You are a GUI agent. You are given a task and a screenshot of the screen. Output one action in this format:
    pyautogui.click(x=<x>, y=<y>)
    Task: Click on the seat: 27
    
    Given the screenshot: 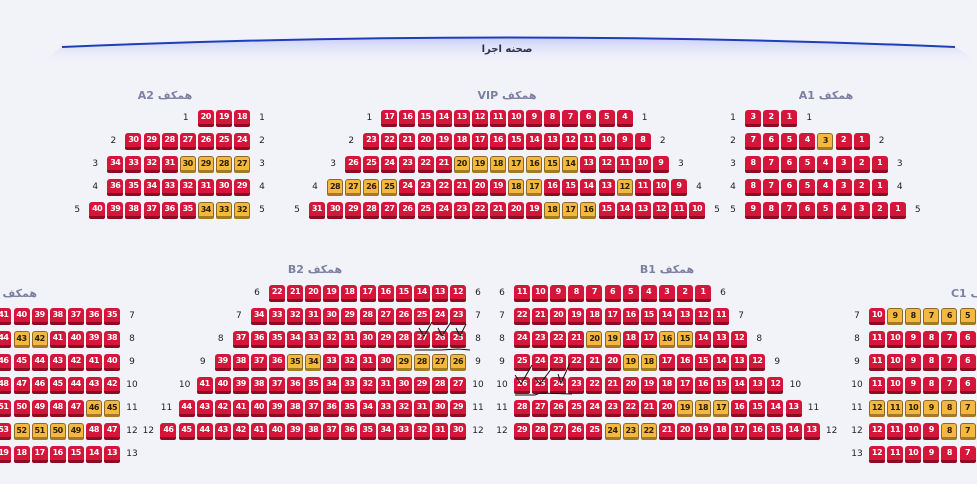 What is the action you would take?
    pyautogui.click(x=389, y=210)
    